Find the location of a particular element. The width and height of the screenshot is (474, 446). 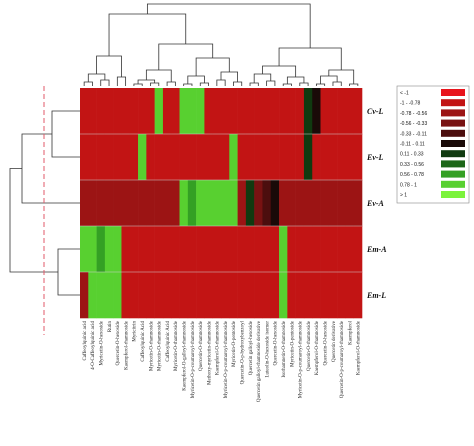

row-dendrogram is located at coordinates (44, 210).